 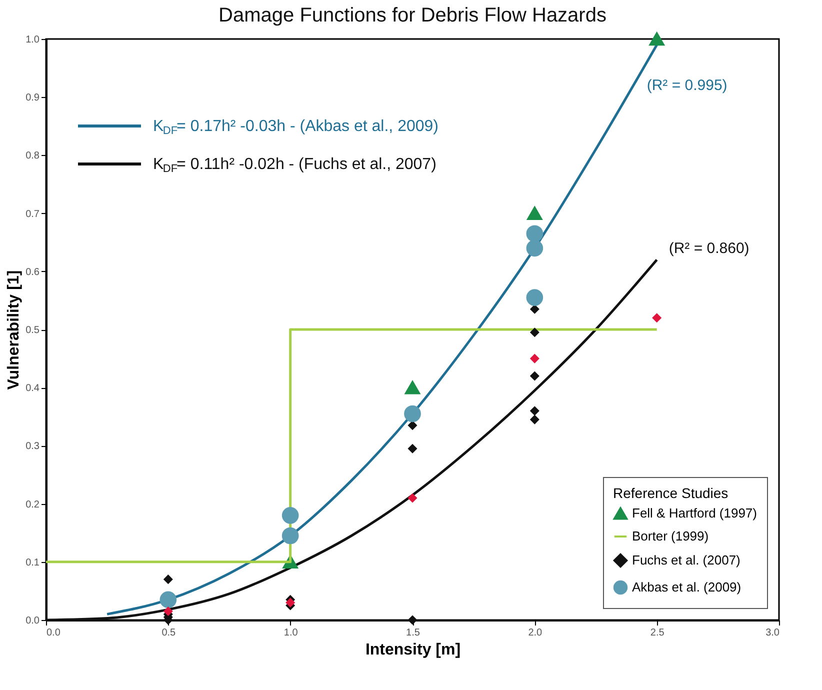 What do you see at coordinates (169, 633) in the screenshot?
I see `x-tick-label: 0.5` at bounding box center [169, 633].